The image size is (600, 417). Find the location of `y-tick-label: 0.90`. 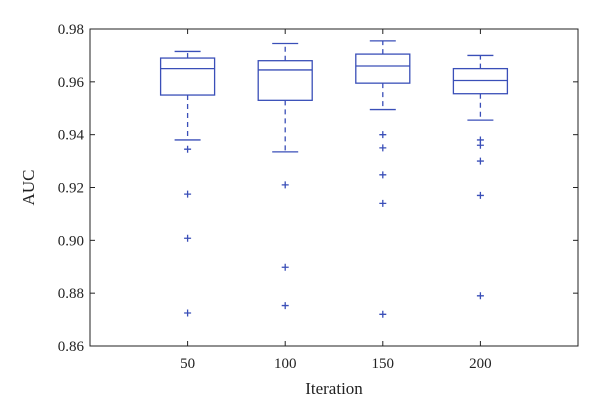

y-tick-label: 0.90 is located at coordinates (71, 241).